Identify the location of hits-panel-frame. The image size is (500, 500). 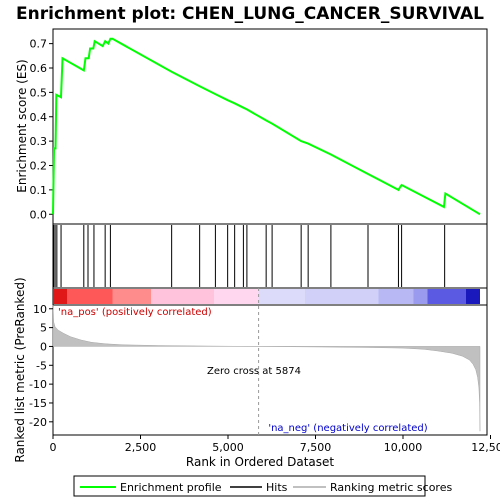
(270, 256).